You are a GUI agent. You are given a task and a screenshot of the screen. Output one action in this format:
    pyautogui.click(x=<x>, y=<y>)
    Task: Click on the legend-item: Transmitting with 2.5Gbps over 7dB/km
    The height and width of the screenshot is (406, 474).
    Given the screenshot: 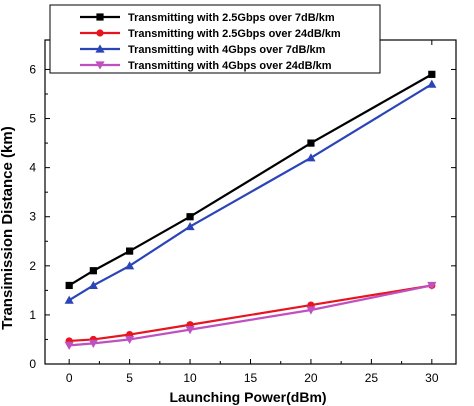 What is the action you would take?
    pyautogui.click(x=207, y=18)
    